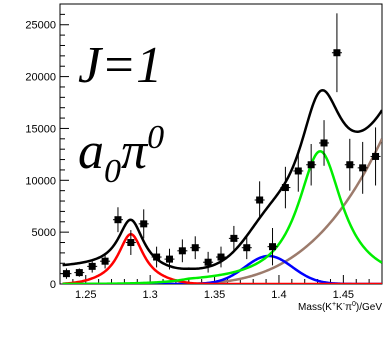  I want to click on xlabel-sup-minus: -, so click(344, 304).